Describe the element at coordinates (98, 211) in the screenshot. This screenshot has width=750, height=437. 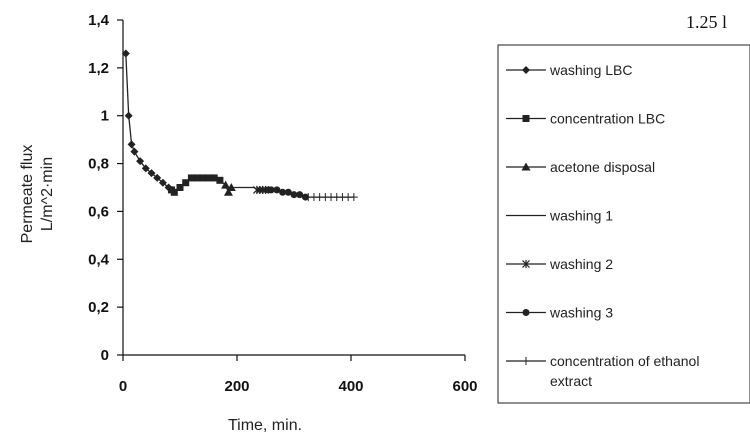
I see `y-tick-label: 0,6` at that location.